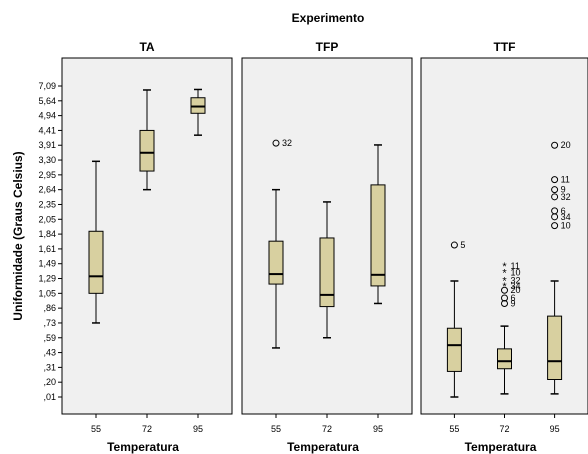  What do you see at coordinates (505, 47) in the screenshot?
I see `panel-title: TTF` at bounding box center [505, 47].